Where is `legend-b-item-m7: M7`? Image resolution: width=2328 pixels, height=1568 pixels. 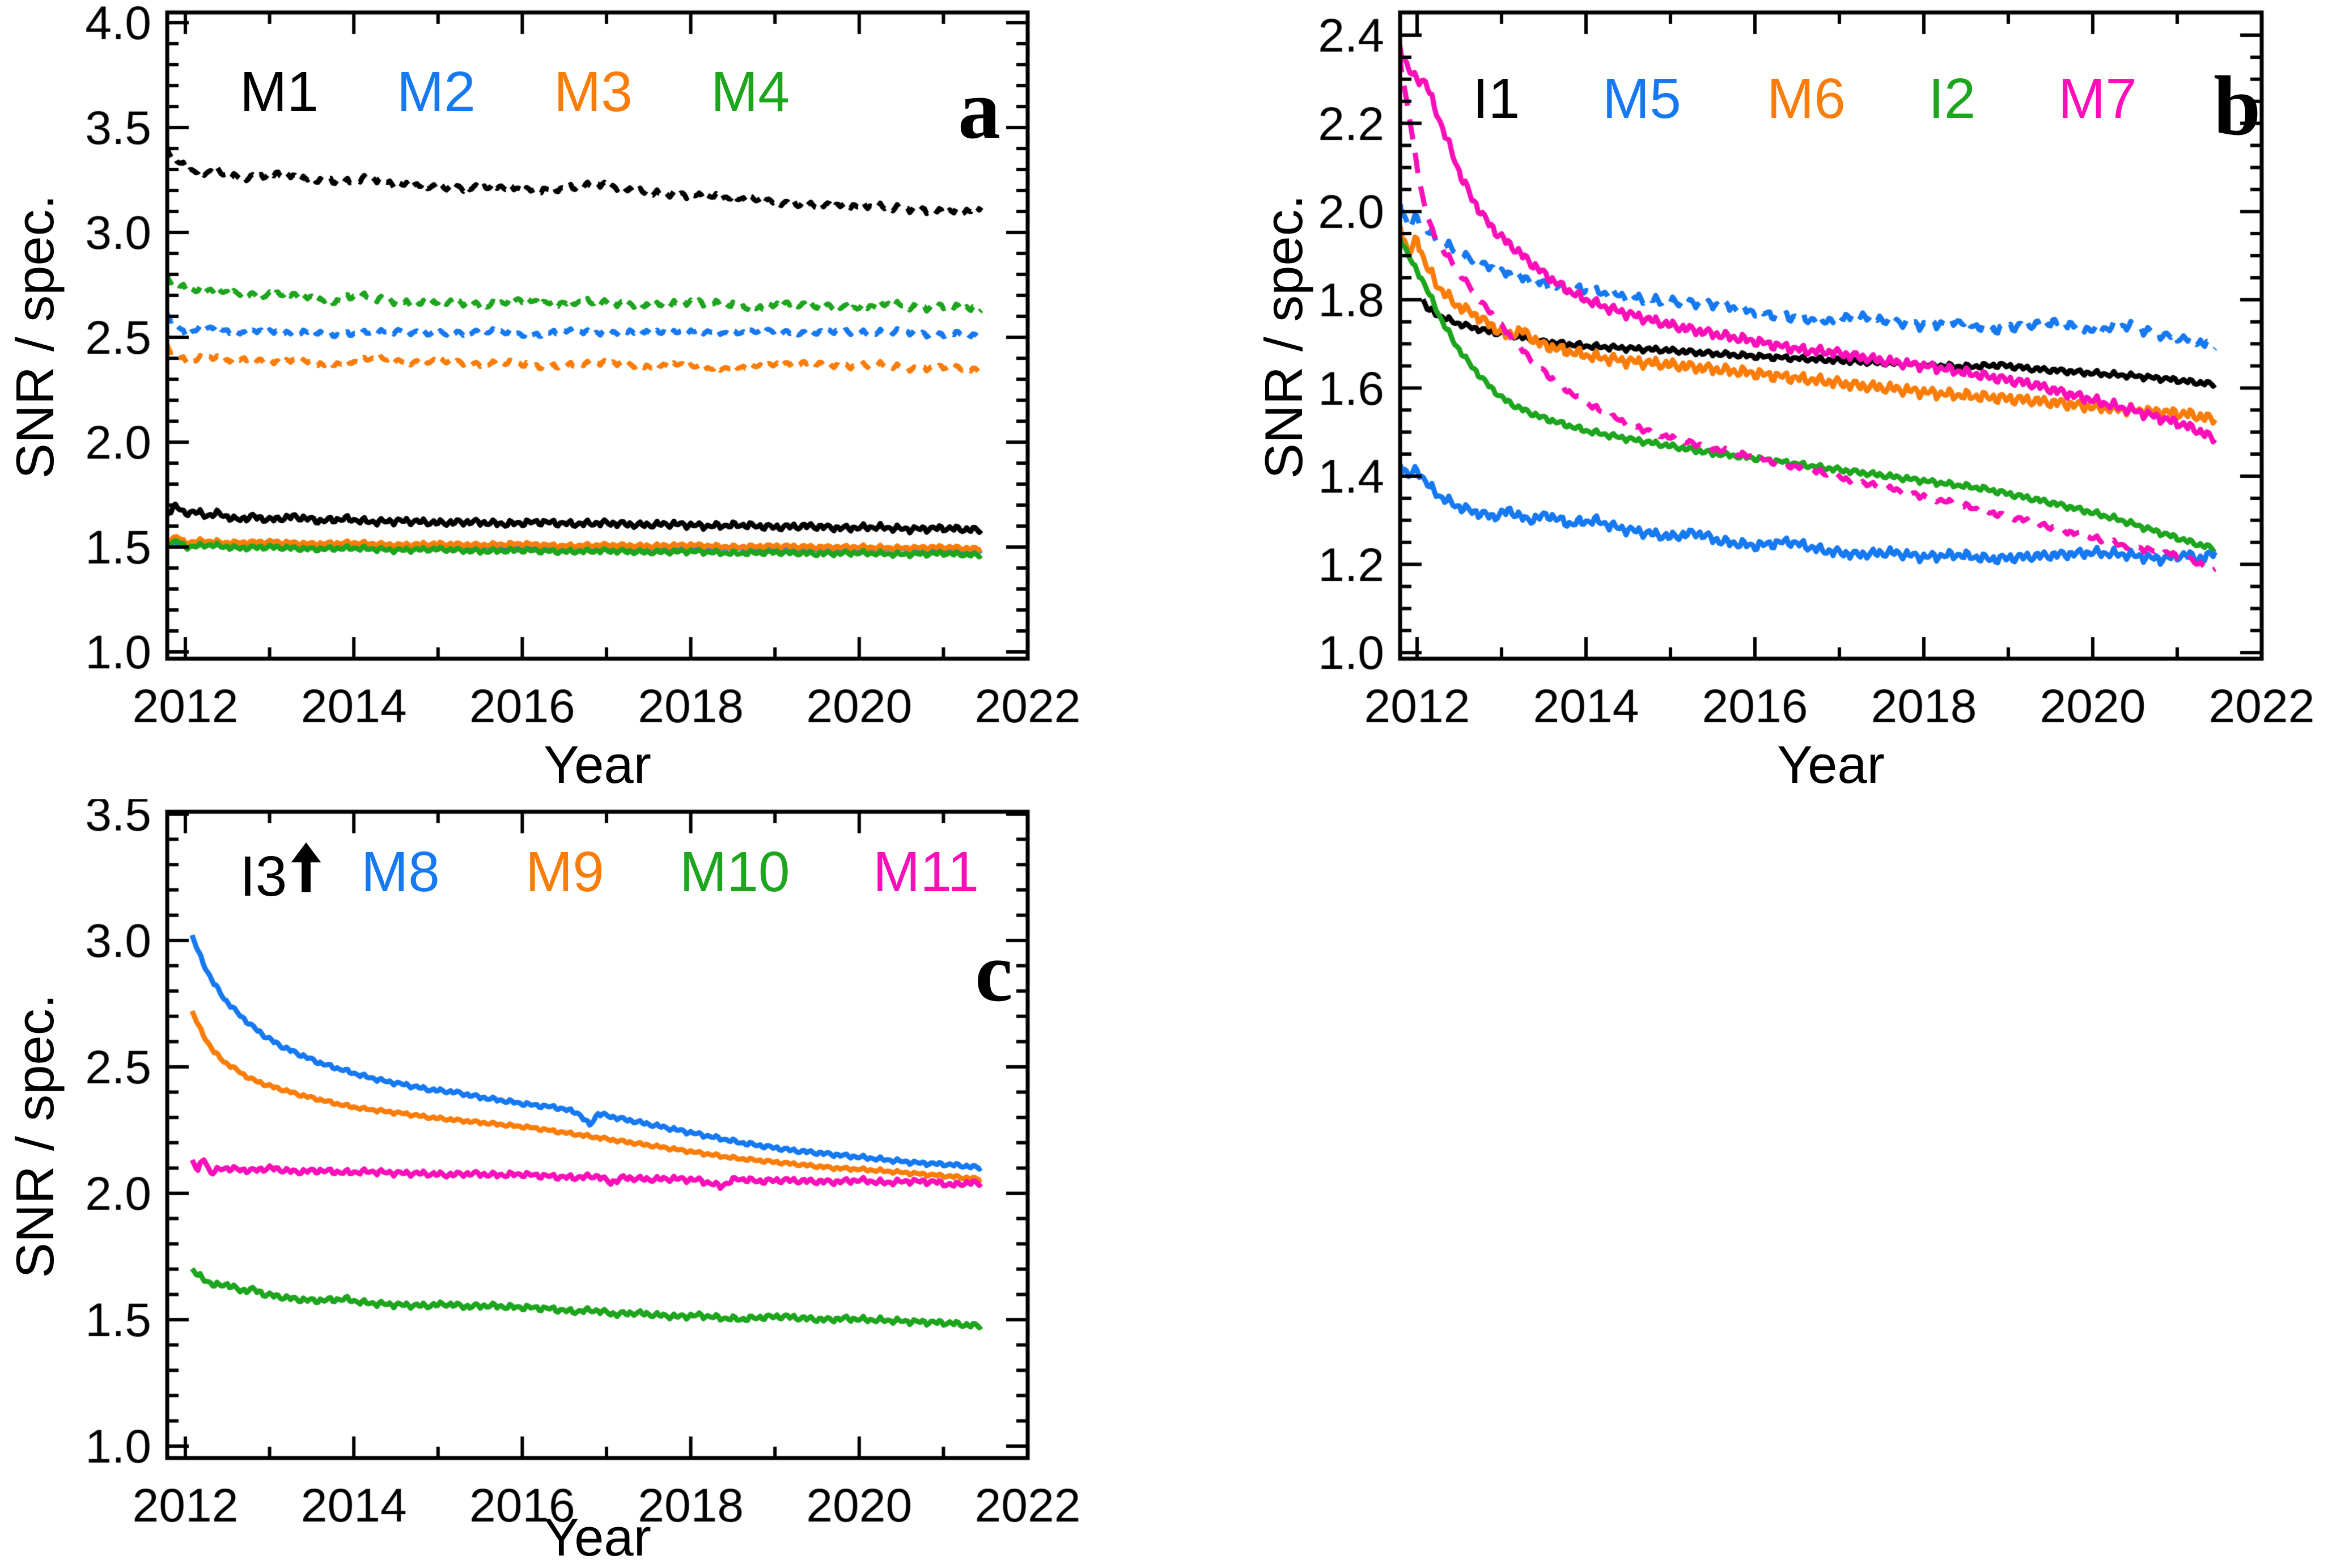
legend-b-item-m7: M7 is located at coordinates (2097, 98).